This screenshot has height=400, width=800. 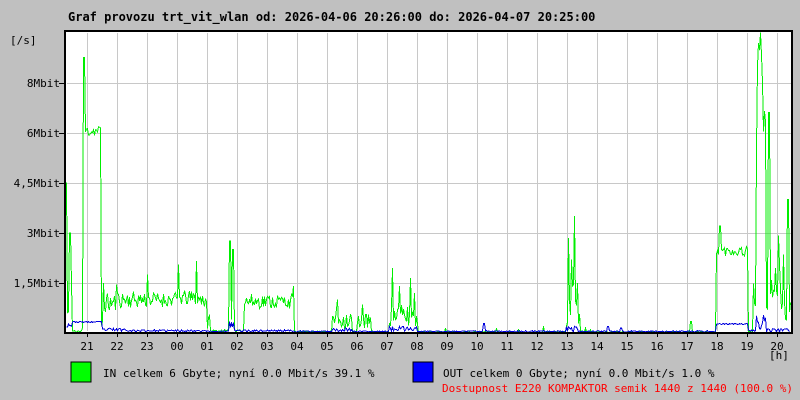 I want to click on x-tick-label: 14, so click(x=597, y=346).